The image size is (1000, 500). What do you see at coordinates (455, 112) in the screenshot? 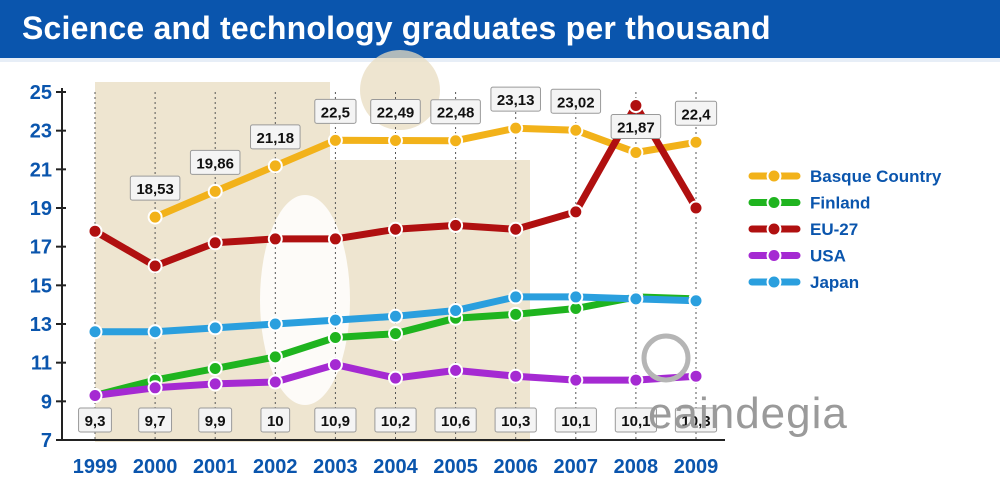
I see `data-label-group: 22,48` at bounding box center [455, 112].